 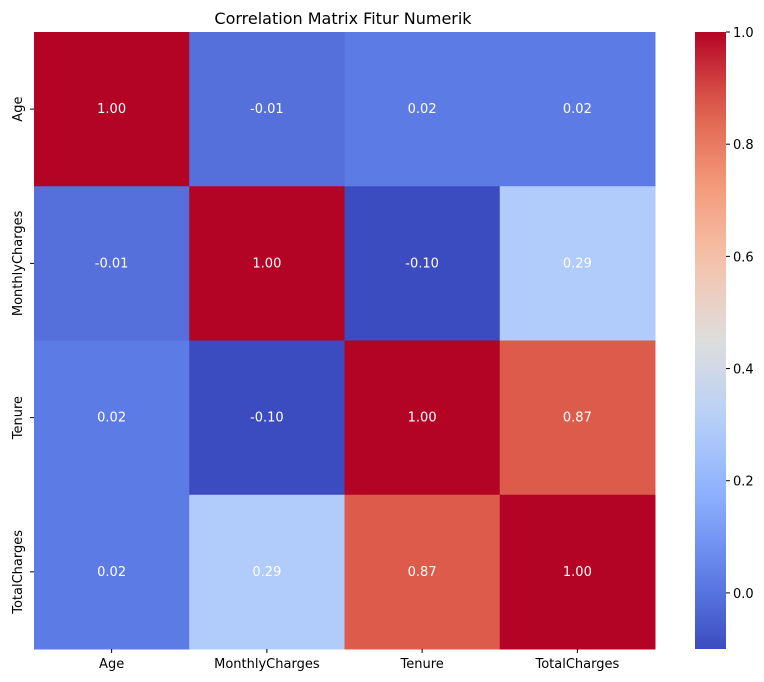 I want to click on x-tick-label: MonthlyCharges, so click(x=267, y=664).